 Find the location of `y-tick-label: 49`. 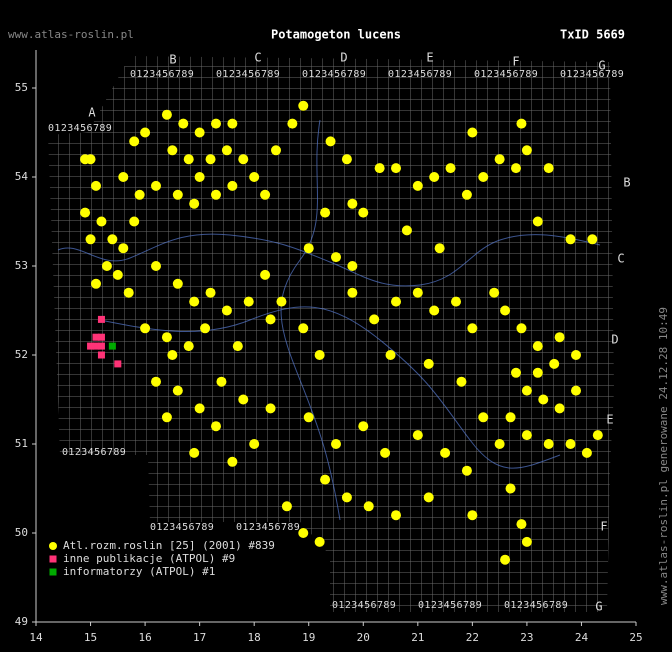

y-tick-label: 49 is located at coordinates (21, 621).